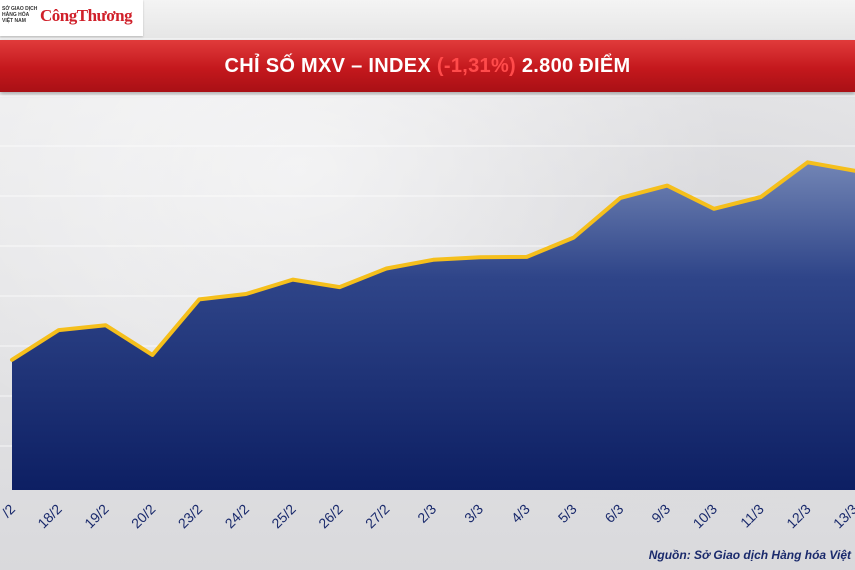  Describe the element at coordinates (86, 15) in the screenshot. I see `logo-title: CôngThương` at that location.